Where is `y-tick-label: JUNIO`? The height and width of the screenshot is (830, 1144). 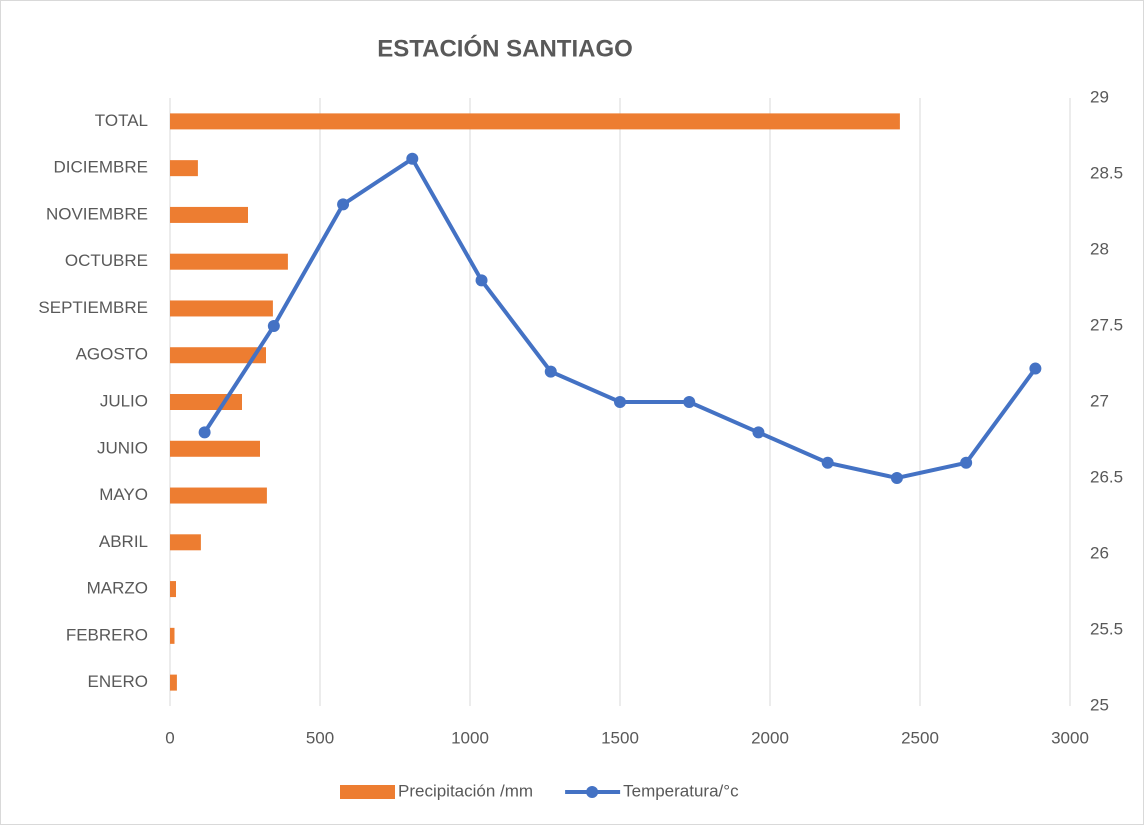
y-tick-label: JUNIO is located at coordinates (122, 447).